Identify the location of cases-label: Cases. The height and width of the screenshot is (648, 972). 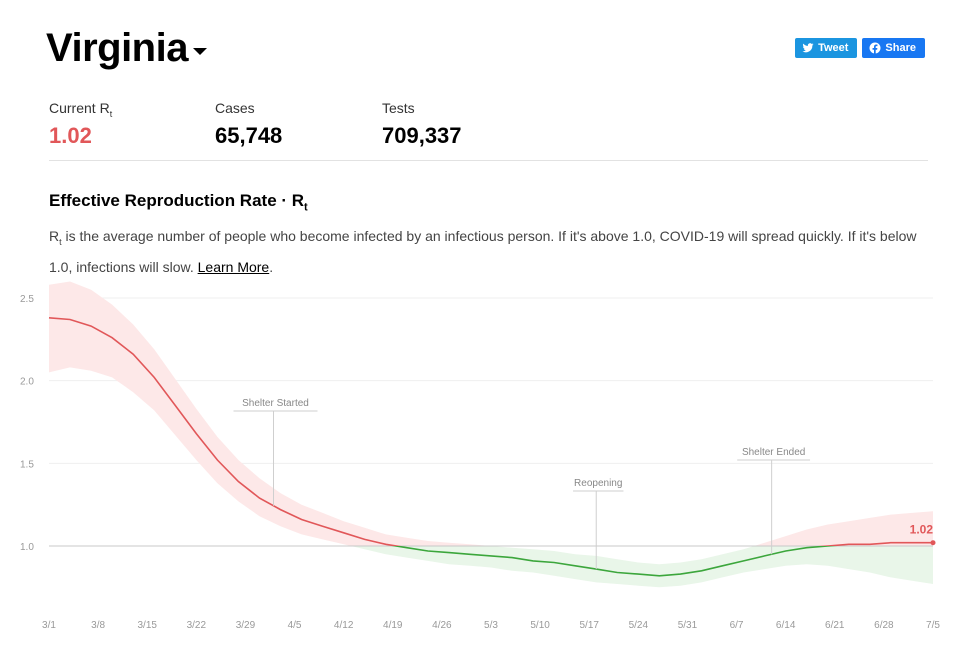
(235, 108).